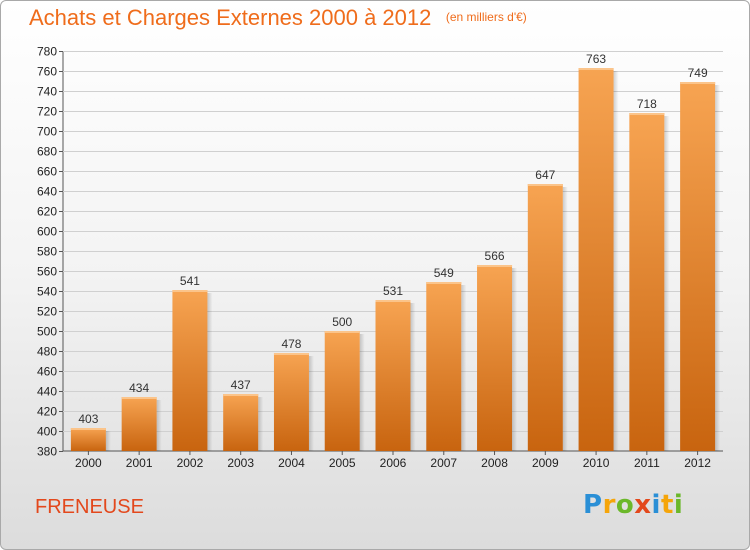 This screenshot has width=750, height=550. Describe the element at coordinates (494, 463) in the screenshot. I see `x-tick-label: 2008` at that location.